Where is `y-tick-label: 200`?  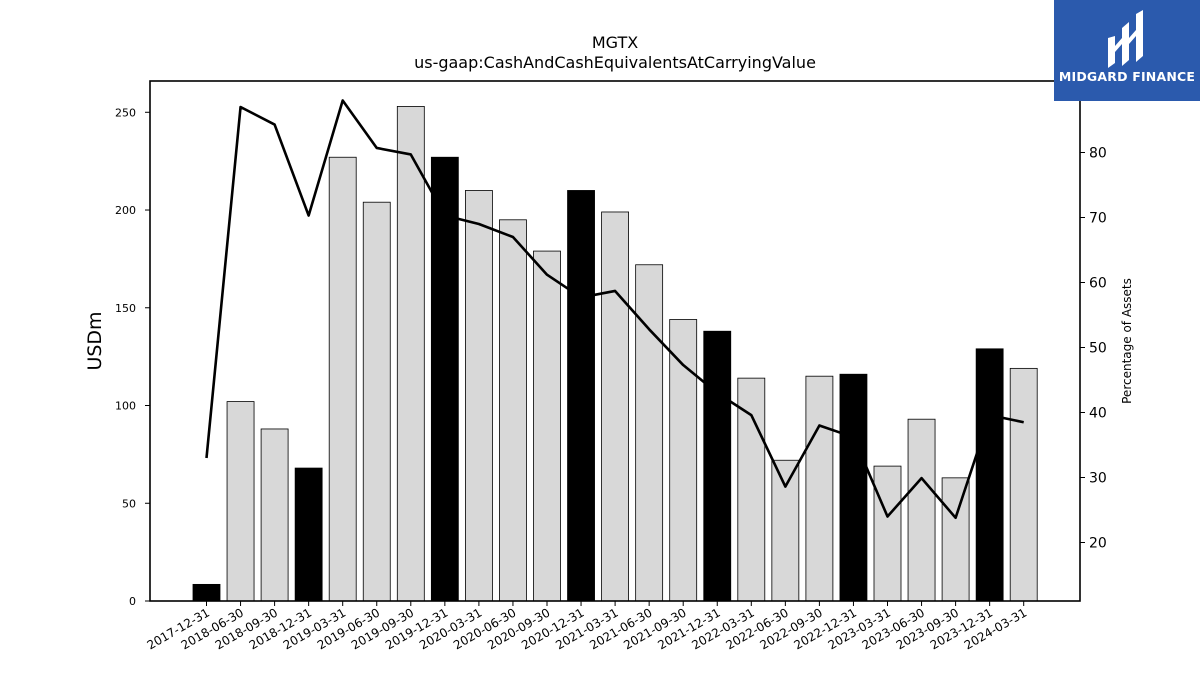 y-tick-label: 200 is located at coordinates (125, 210).